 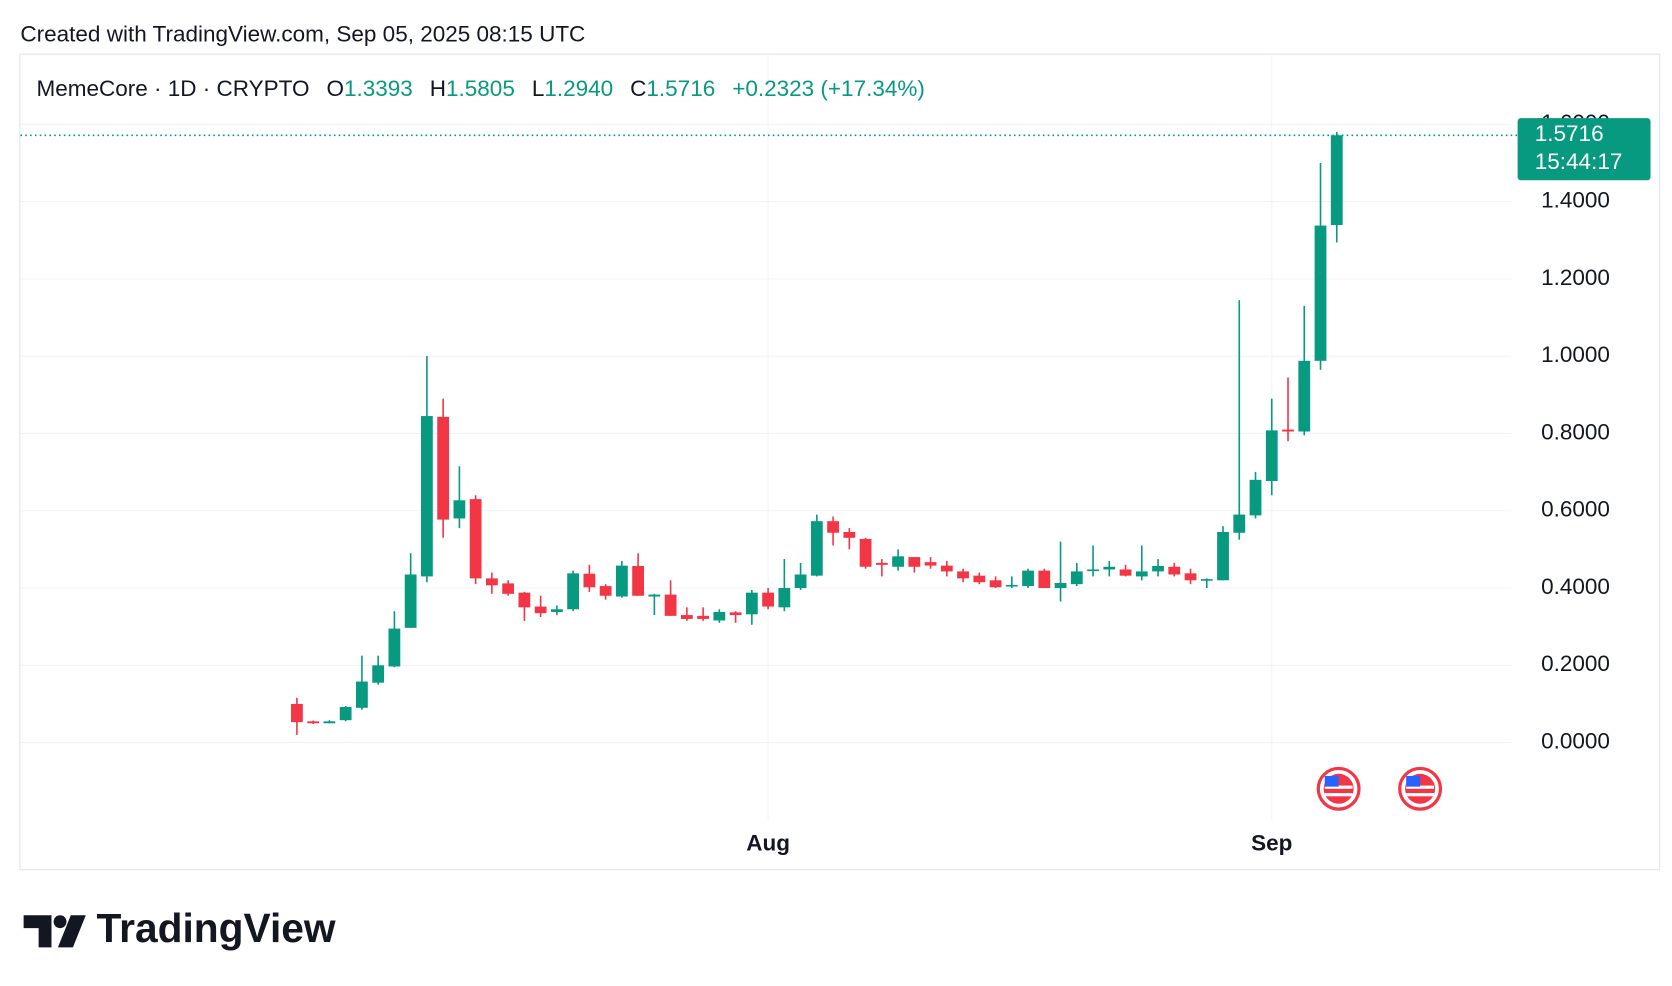 I want to click on y-tick-label: 0.4000, so click(x=1575, y=586).